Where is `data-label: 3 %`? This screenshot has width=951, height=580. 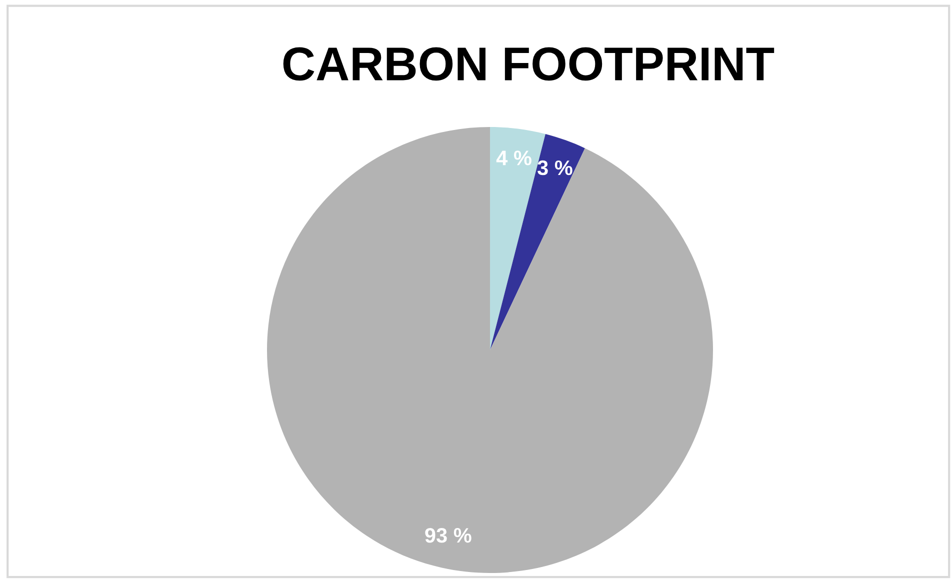
data-label: 3 % is located at coordinates (554, 168).